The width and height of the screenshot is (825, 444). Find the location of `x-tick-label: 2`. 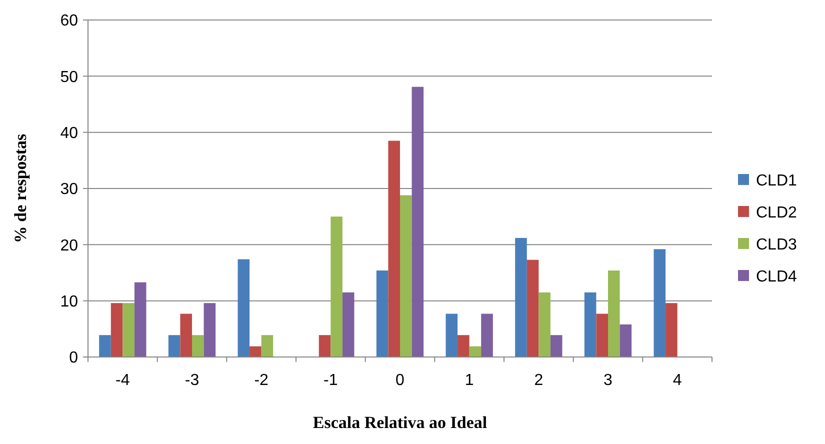

x-tick-label: 2 is located at coordinates (539, 380).